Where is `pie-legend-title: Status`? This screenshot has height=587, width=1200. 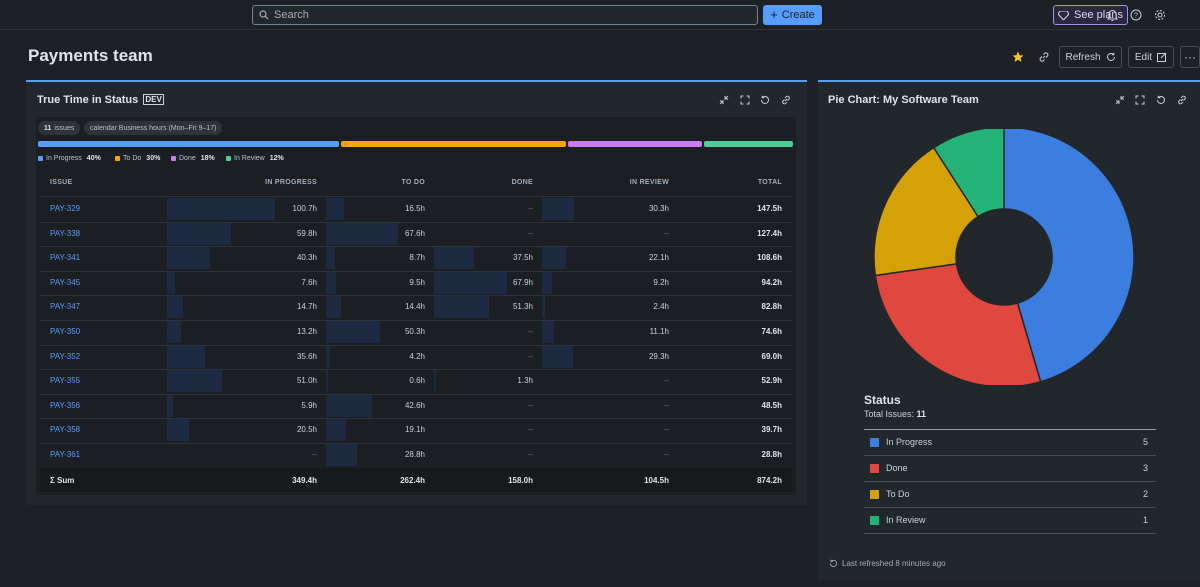
pie-legend-title: Status is located at coordinates (882, 400).